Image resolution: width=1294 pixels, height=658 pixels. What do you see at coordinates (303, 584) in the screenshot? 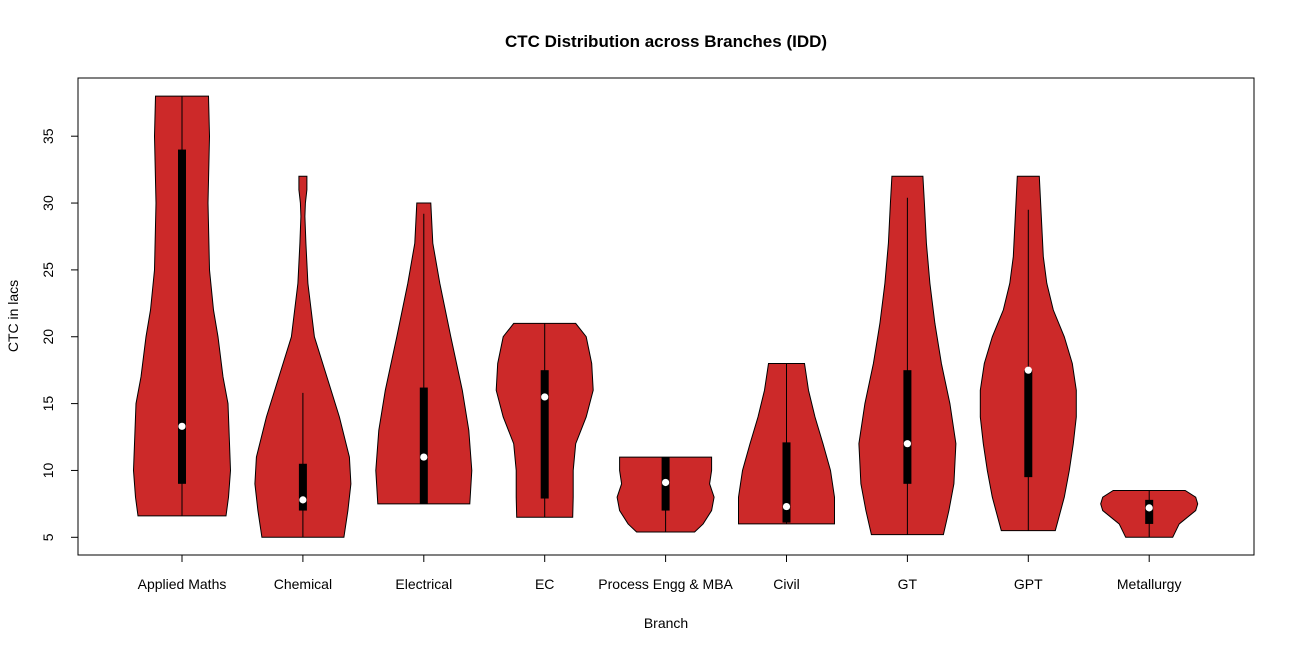
I see `x-tick-label: Chemical` at bounding box center [303, 584].